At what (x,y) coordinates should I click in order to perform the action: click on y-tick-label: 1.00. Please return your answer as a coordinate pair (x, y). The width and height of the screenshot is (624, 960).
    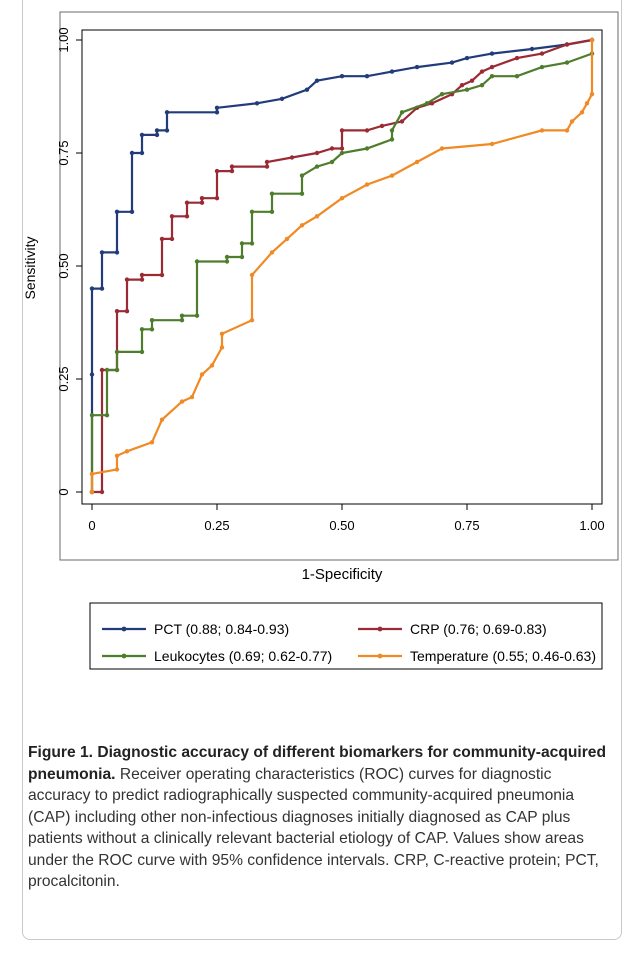
    Looking at the image, I should click on (63, 39).